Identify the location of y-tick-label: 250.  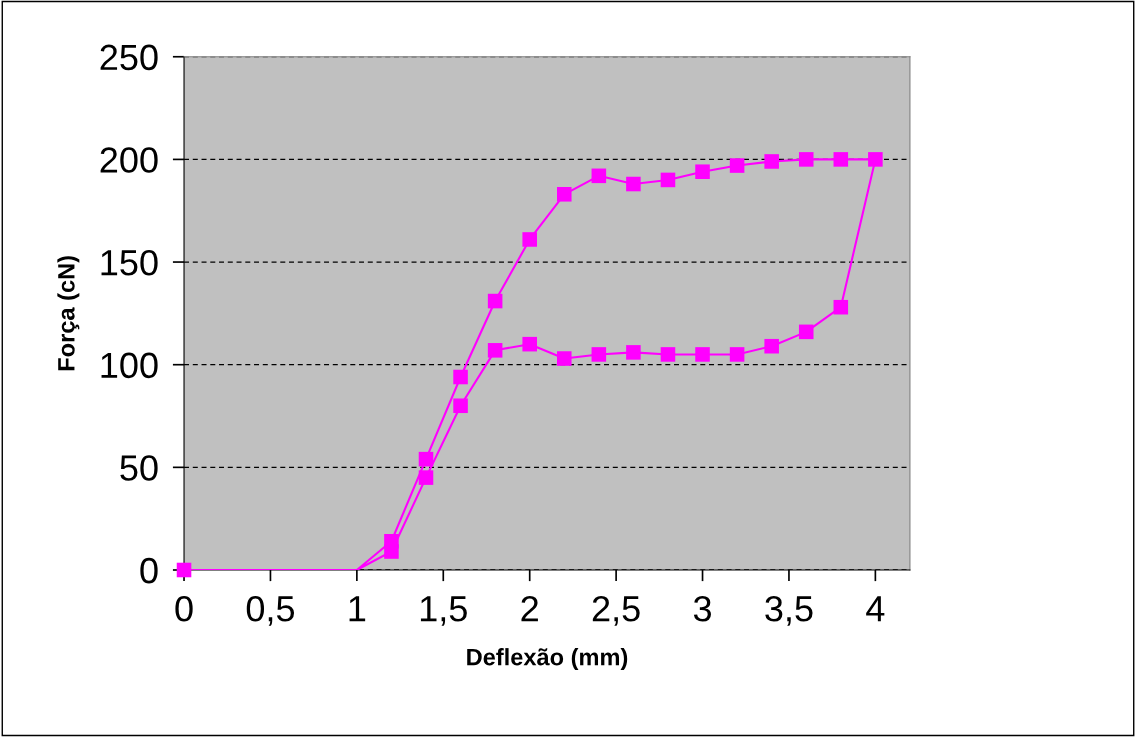
(129, 57).